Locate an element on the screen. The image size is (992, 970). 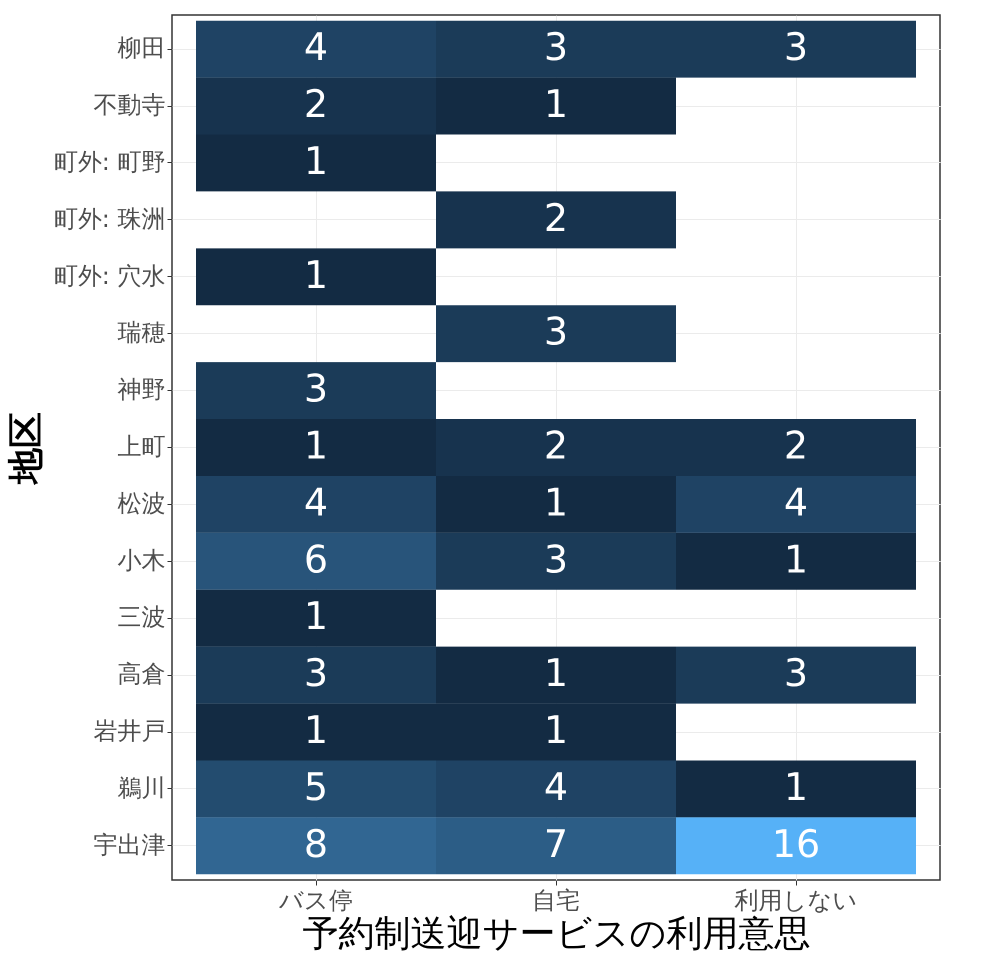
y-tick-label: 岩井戸 is located at coordinates (130, 731).